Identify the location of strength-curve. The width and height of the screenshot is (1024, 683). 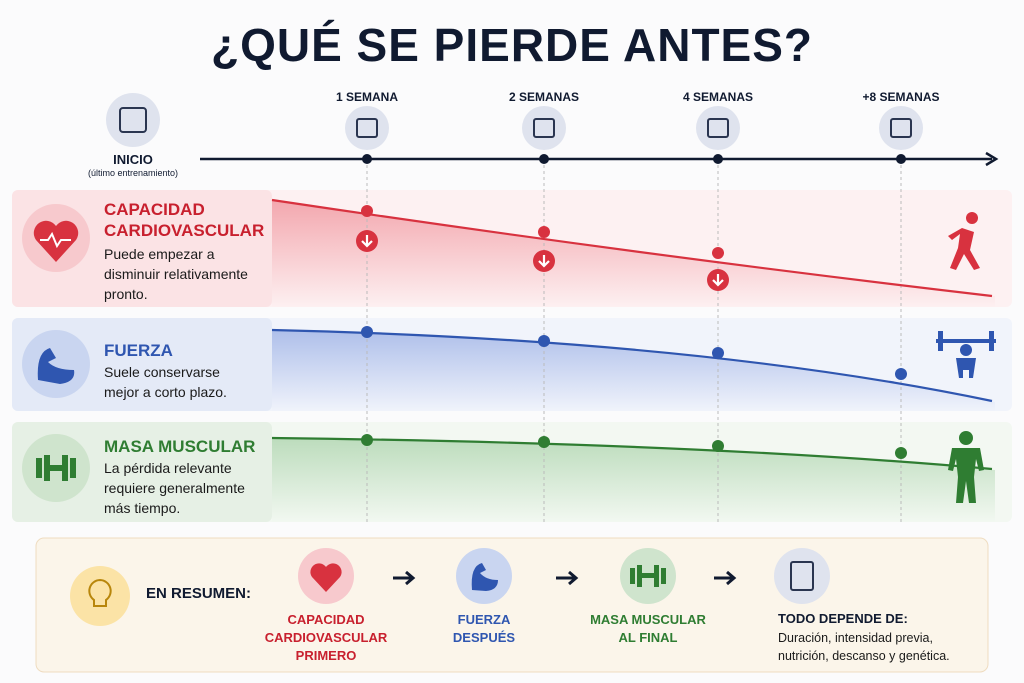
(632, 365).